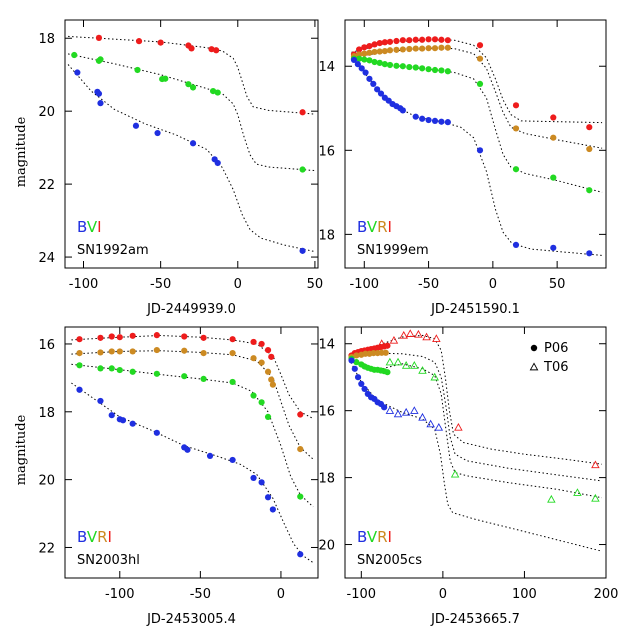 The image size is (638, 643). I want to click on model-curve-V, so click(475, 427).